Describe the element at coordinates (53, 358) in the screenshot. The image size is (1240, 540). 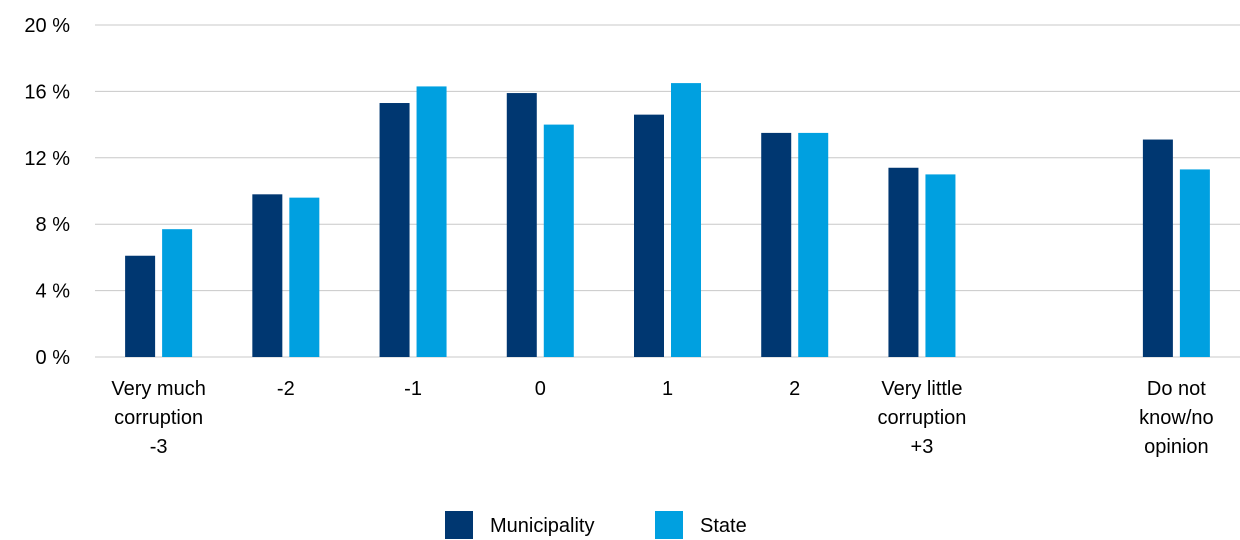
I see `y-tick-label: 0 %` at that location.